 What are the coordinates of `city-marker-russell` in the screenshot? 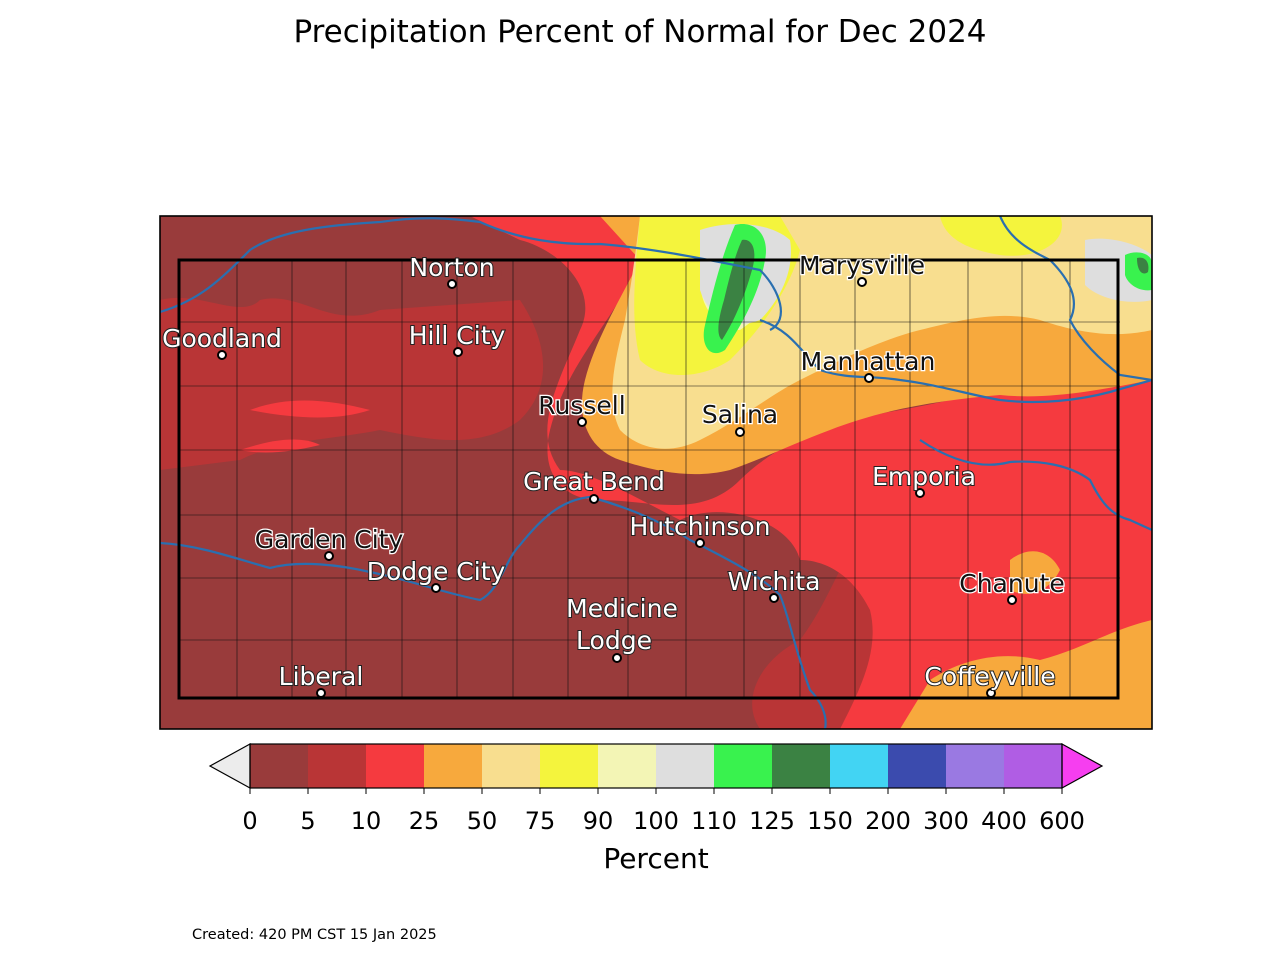 It's located at (582, 422).